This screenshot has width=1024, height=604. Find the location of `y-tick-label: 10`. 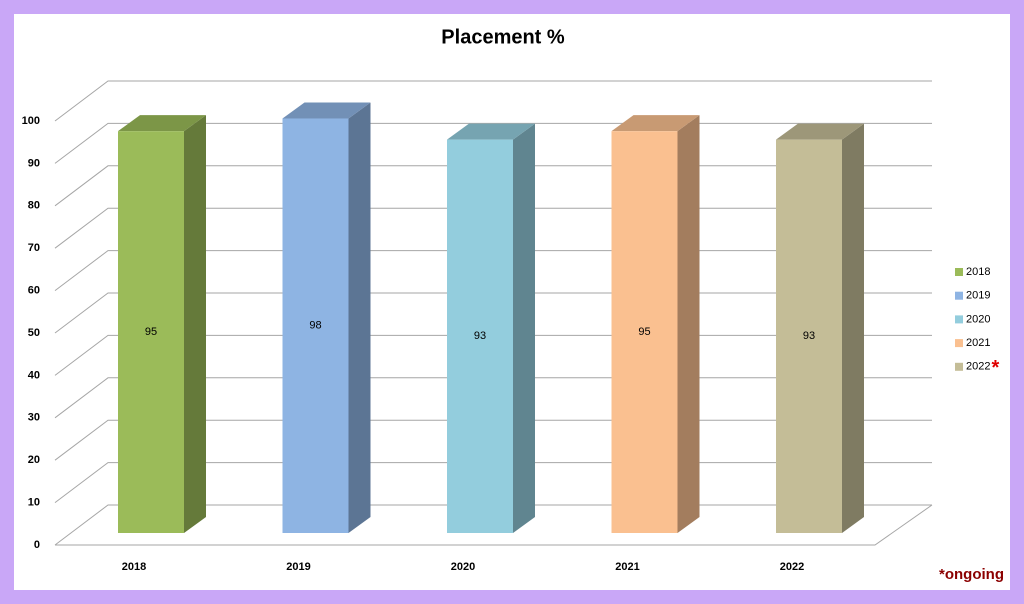

y-tick-label: 10 is located at coordinates (34, 503).